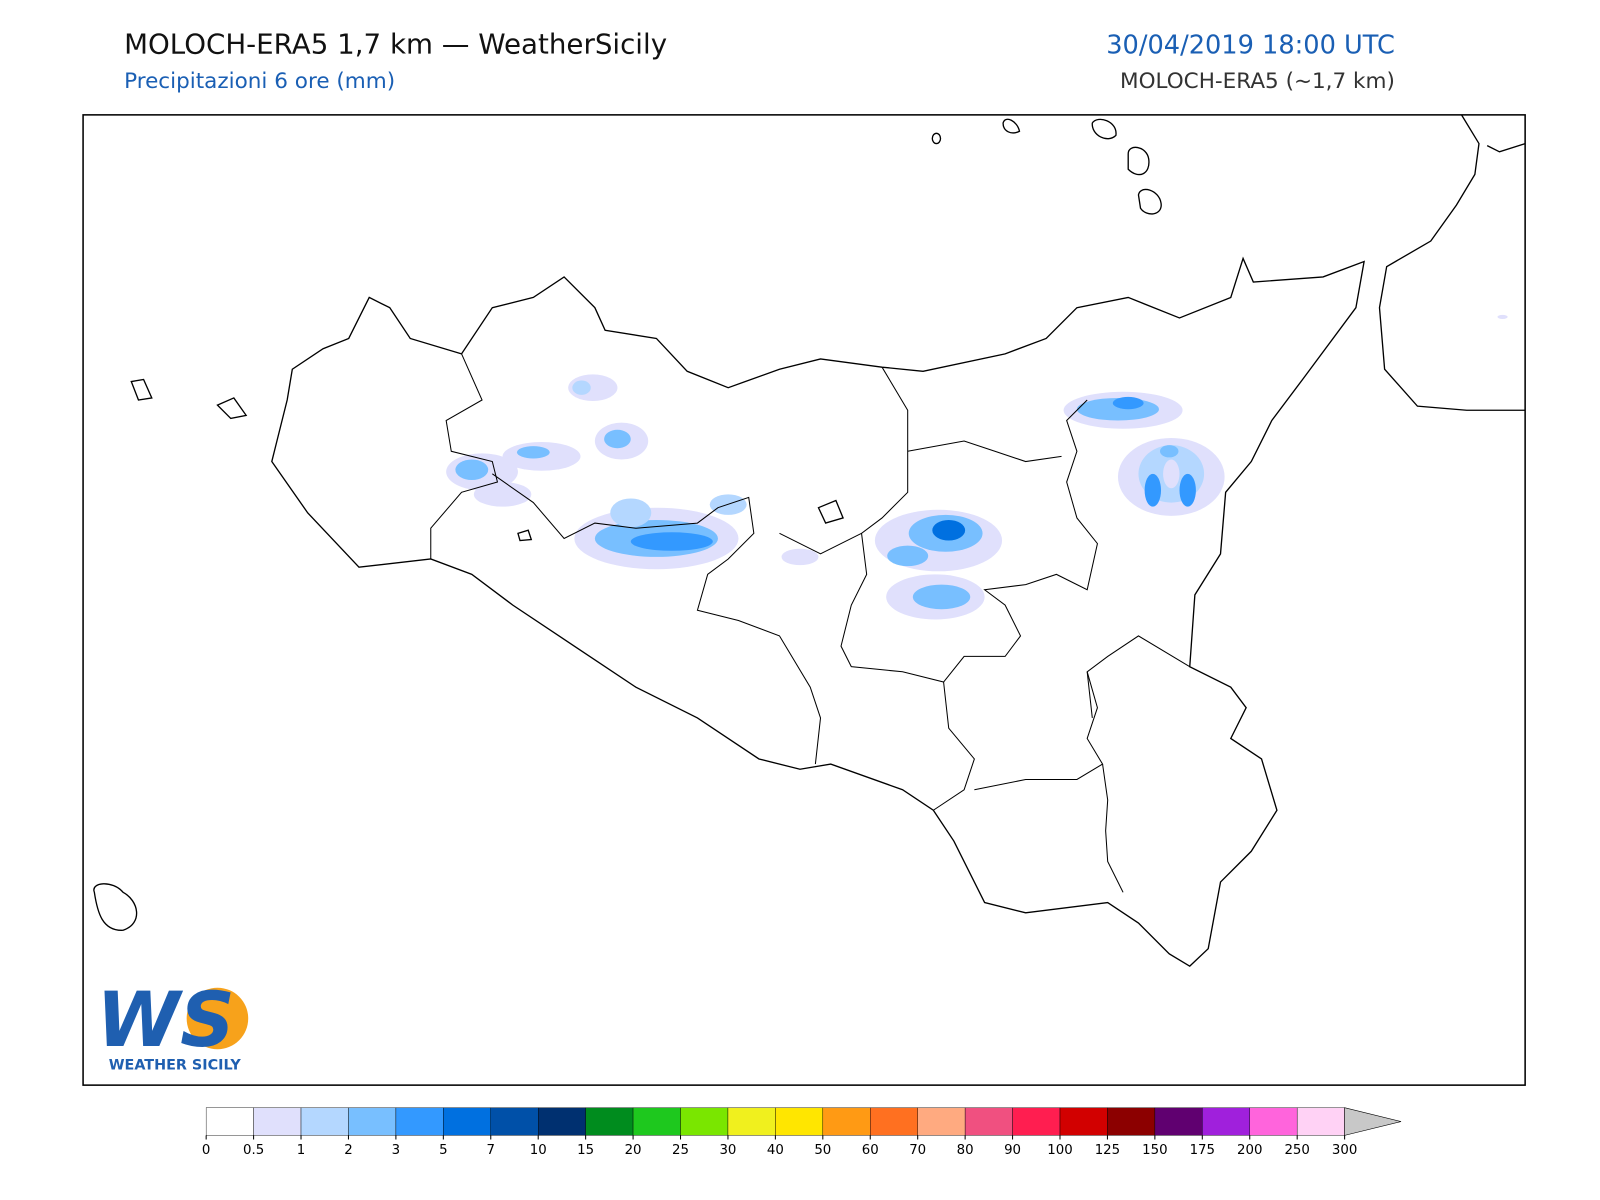 This screenshot has height=1200, width=1600. I want to click on colorbar-tick-label: 0.5, so click(253, 1150).